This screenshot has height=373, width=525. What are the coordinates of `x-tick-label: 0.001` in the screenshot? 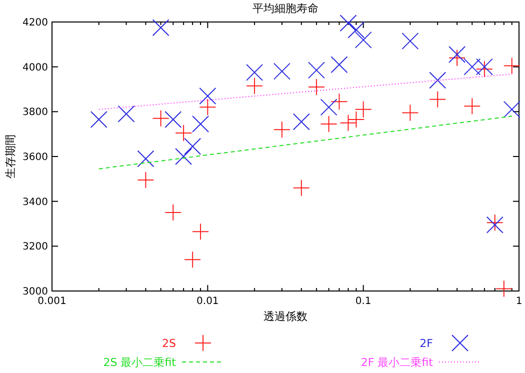 It's located at (52, 301).